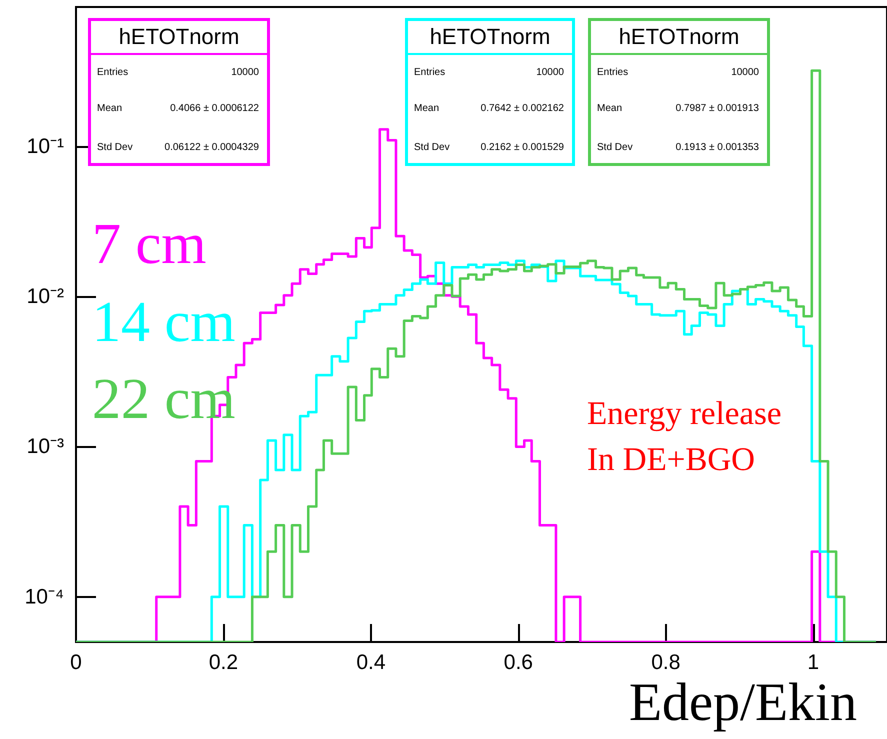 The image size is (887, 739). I want to click on x-tick-label: 0.8, so click(665, 662).